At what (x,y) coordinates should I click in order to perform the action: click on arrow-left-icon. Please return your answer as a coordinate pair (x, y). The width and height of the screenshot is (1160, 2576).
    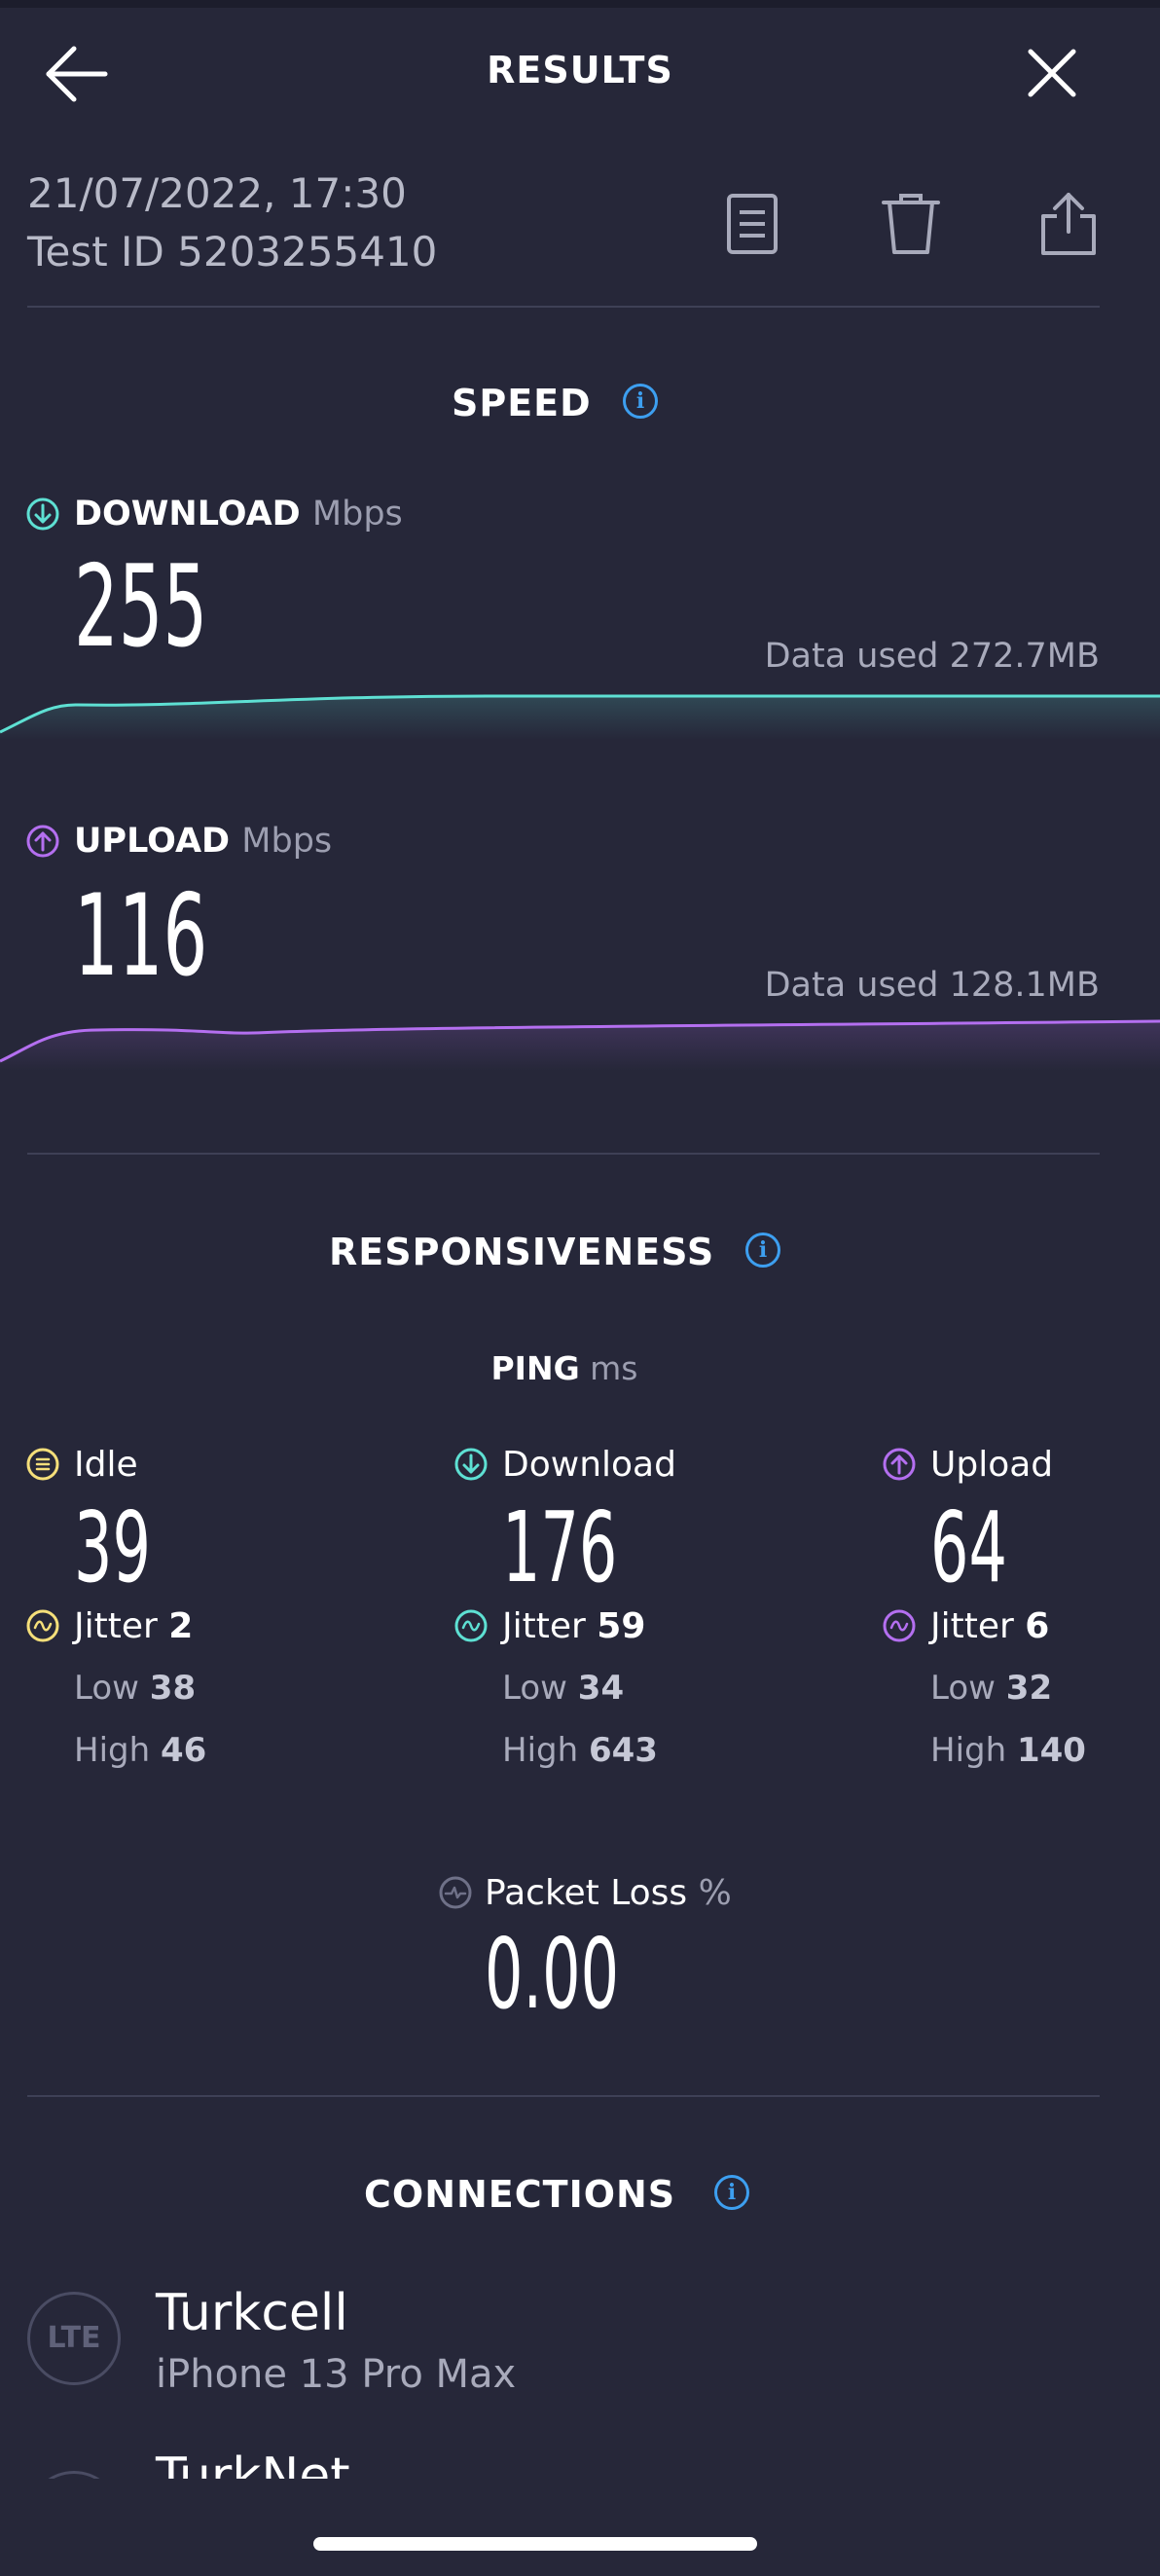
    Looking at the image, I should click on (77, 74).